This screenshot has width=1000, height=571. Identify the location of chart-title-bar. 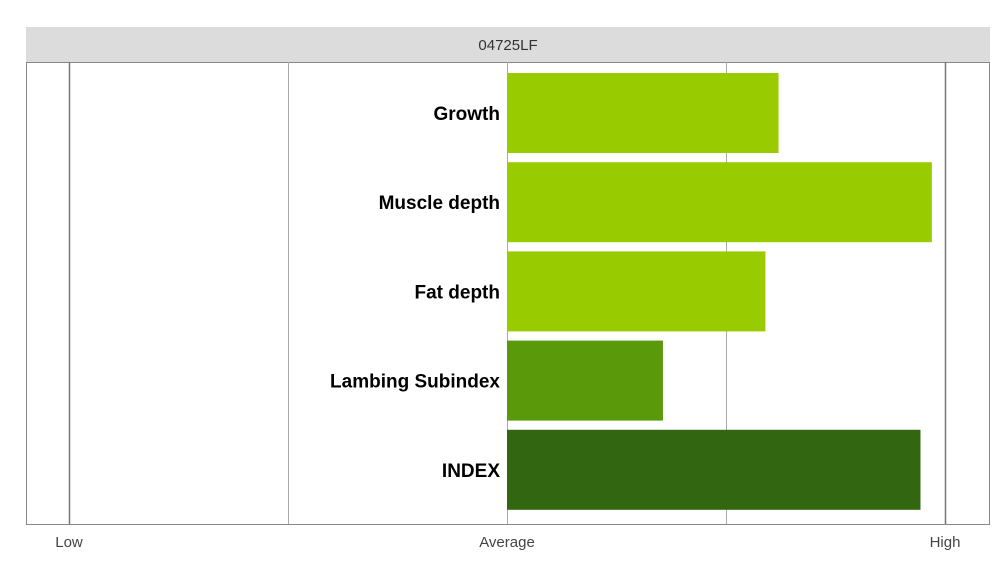
(508, 44).